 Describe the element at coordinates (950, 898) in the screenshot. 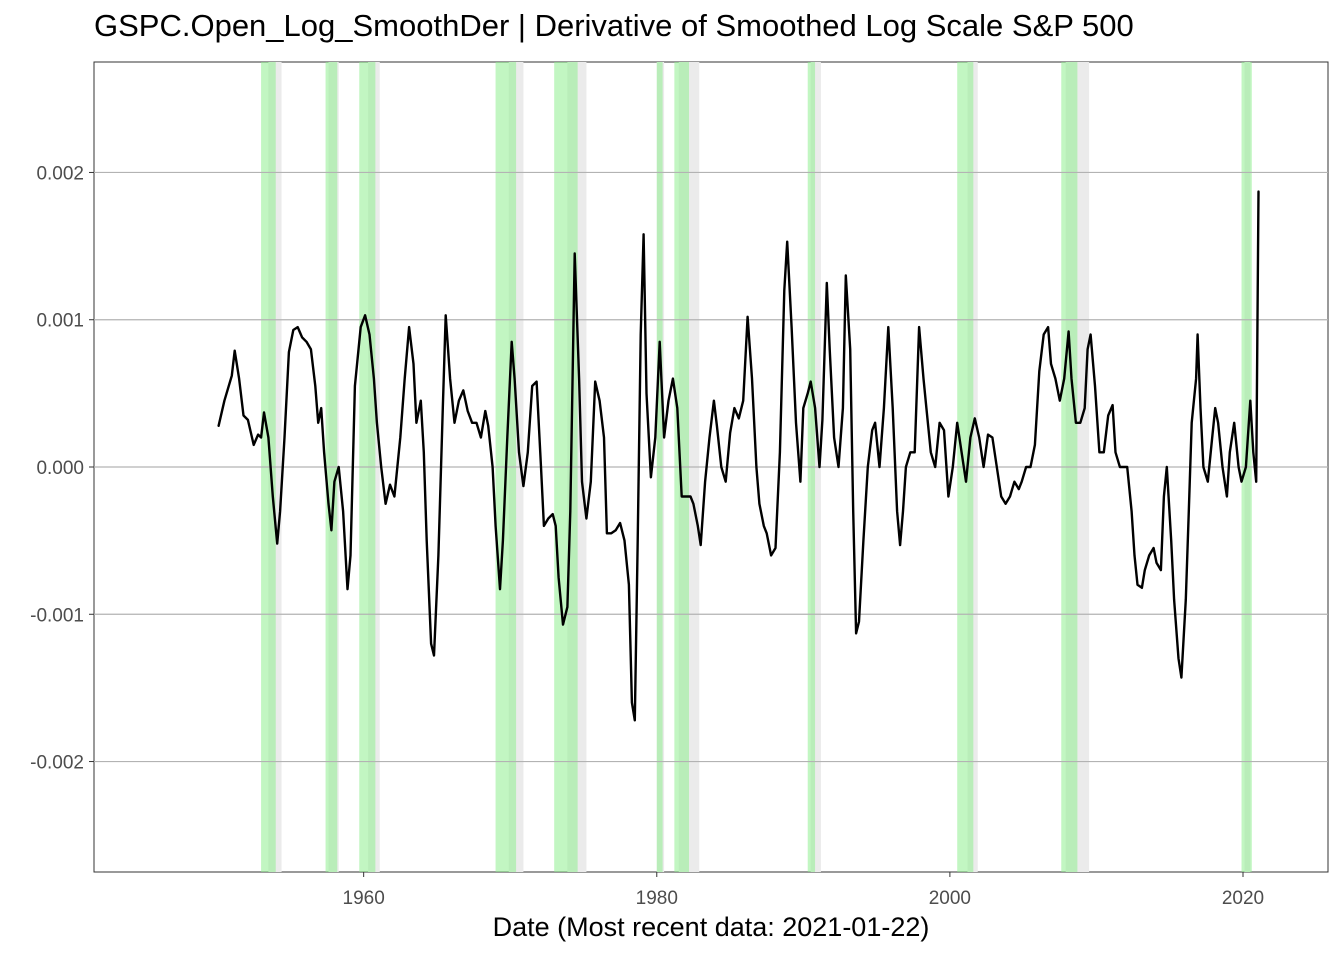

I see `x-tick-label: 2000` at that location.